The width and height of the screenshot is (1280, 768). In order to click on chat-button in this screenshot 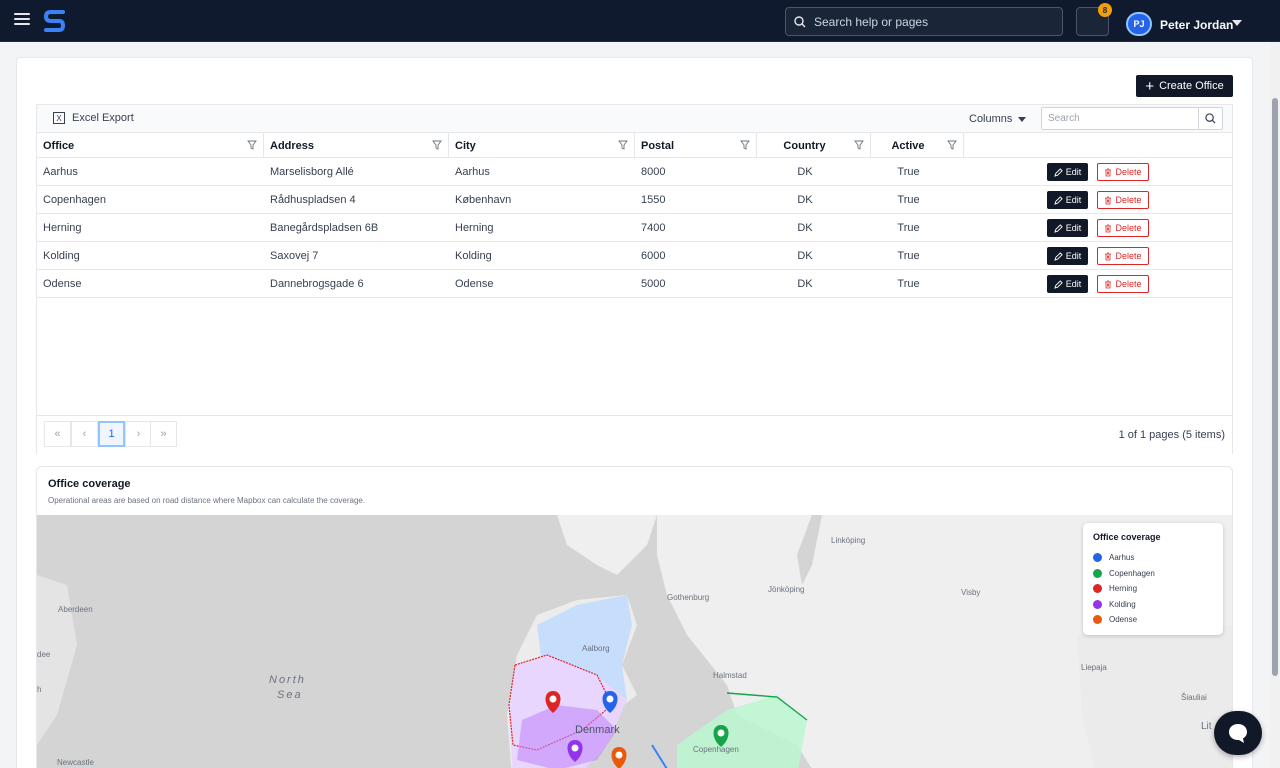, I will do `click(1238, 733)`.